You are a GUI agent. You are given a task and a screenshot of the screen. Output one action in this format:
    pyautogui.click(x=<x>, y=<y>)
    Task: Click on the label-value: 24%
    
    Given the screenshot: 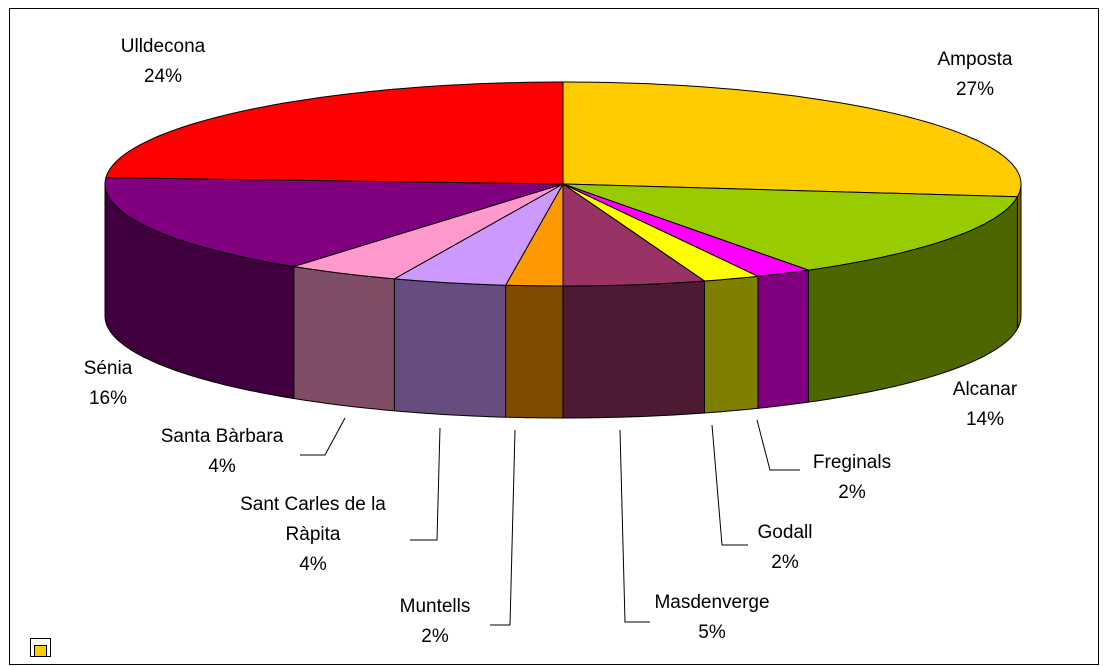 What is the action you would take?
    pyautogui.click(x=163, y=76)
    